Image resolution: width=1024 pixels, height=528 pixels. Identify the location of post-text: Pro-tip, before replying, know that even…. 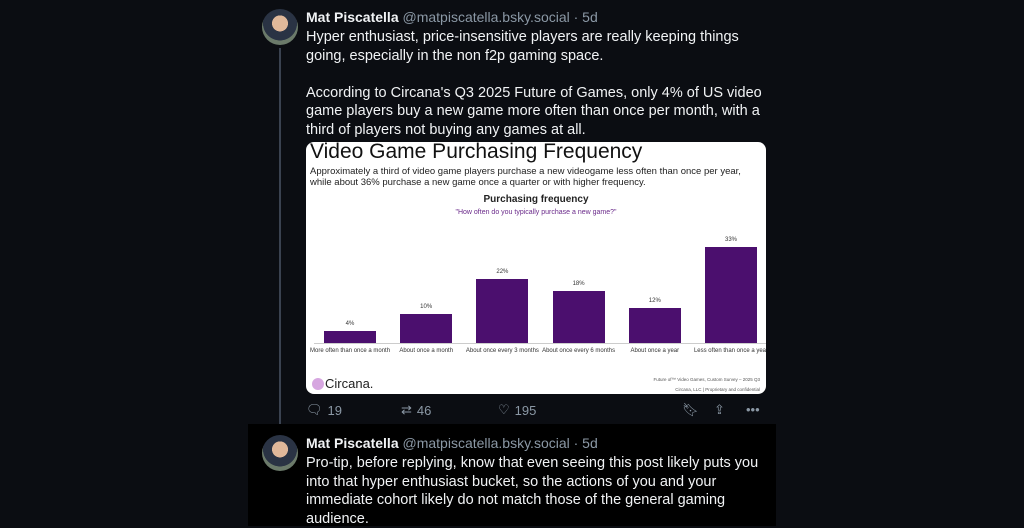
(534, 491).